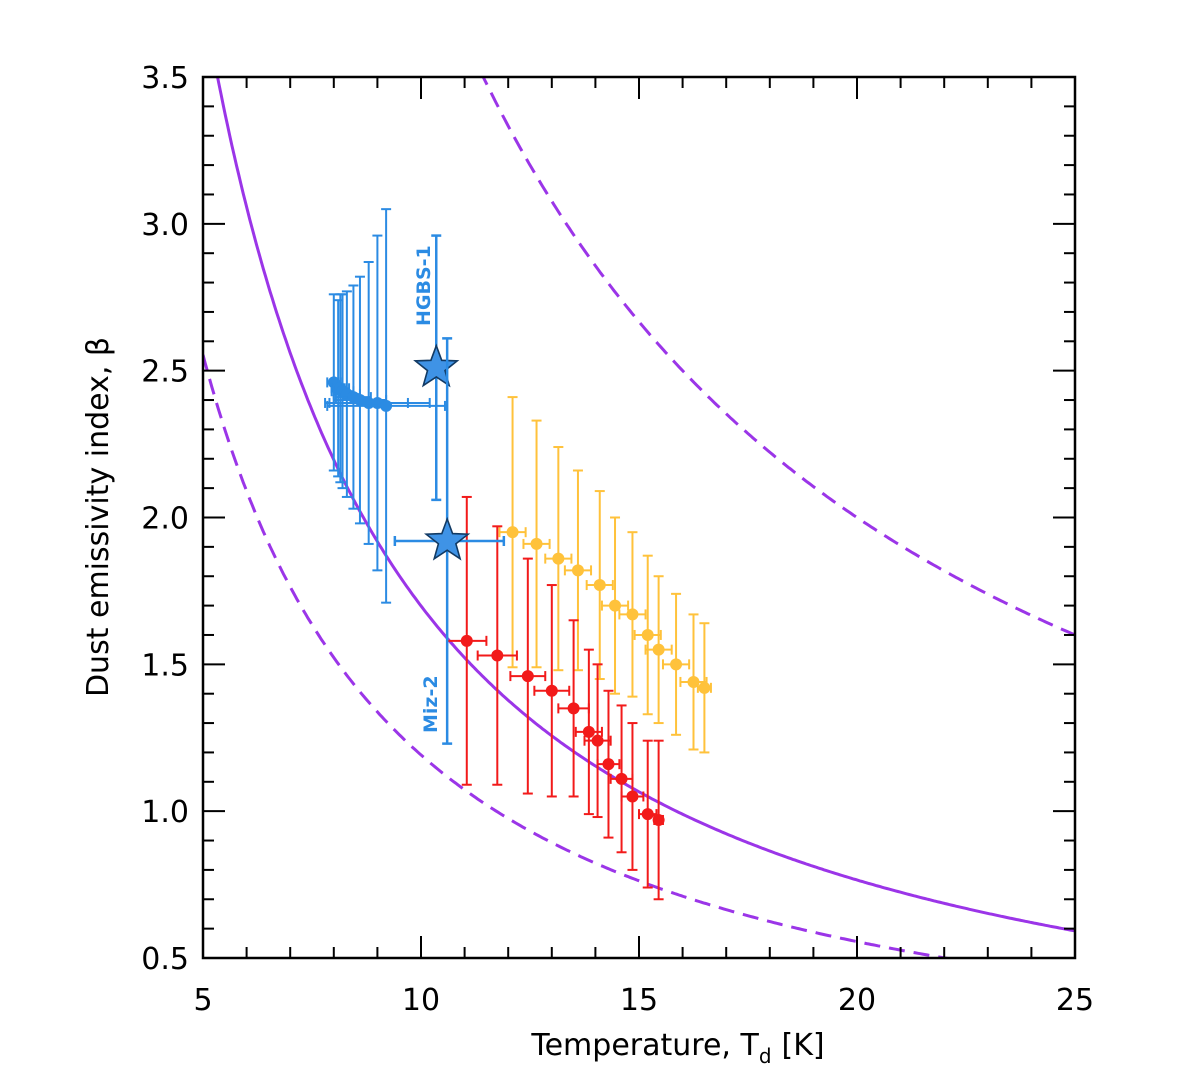 This screenshot has width=1200, height=1071. Describe the element at coordinates (165, 78) in the screenshot. I see `y-tick-label: 3.5` at that location.